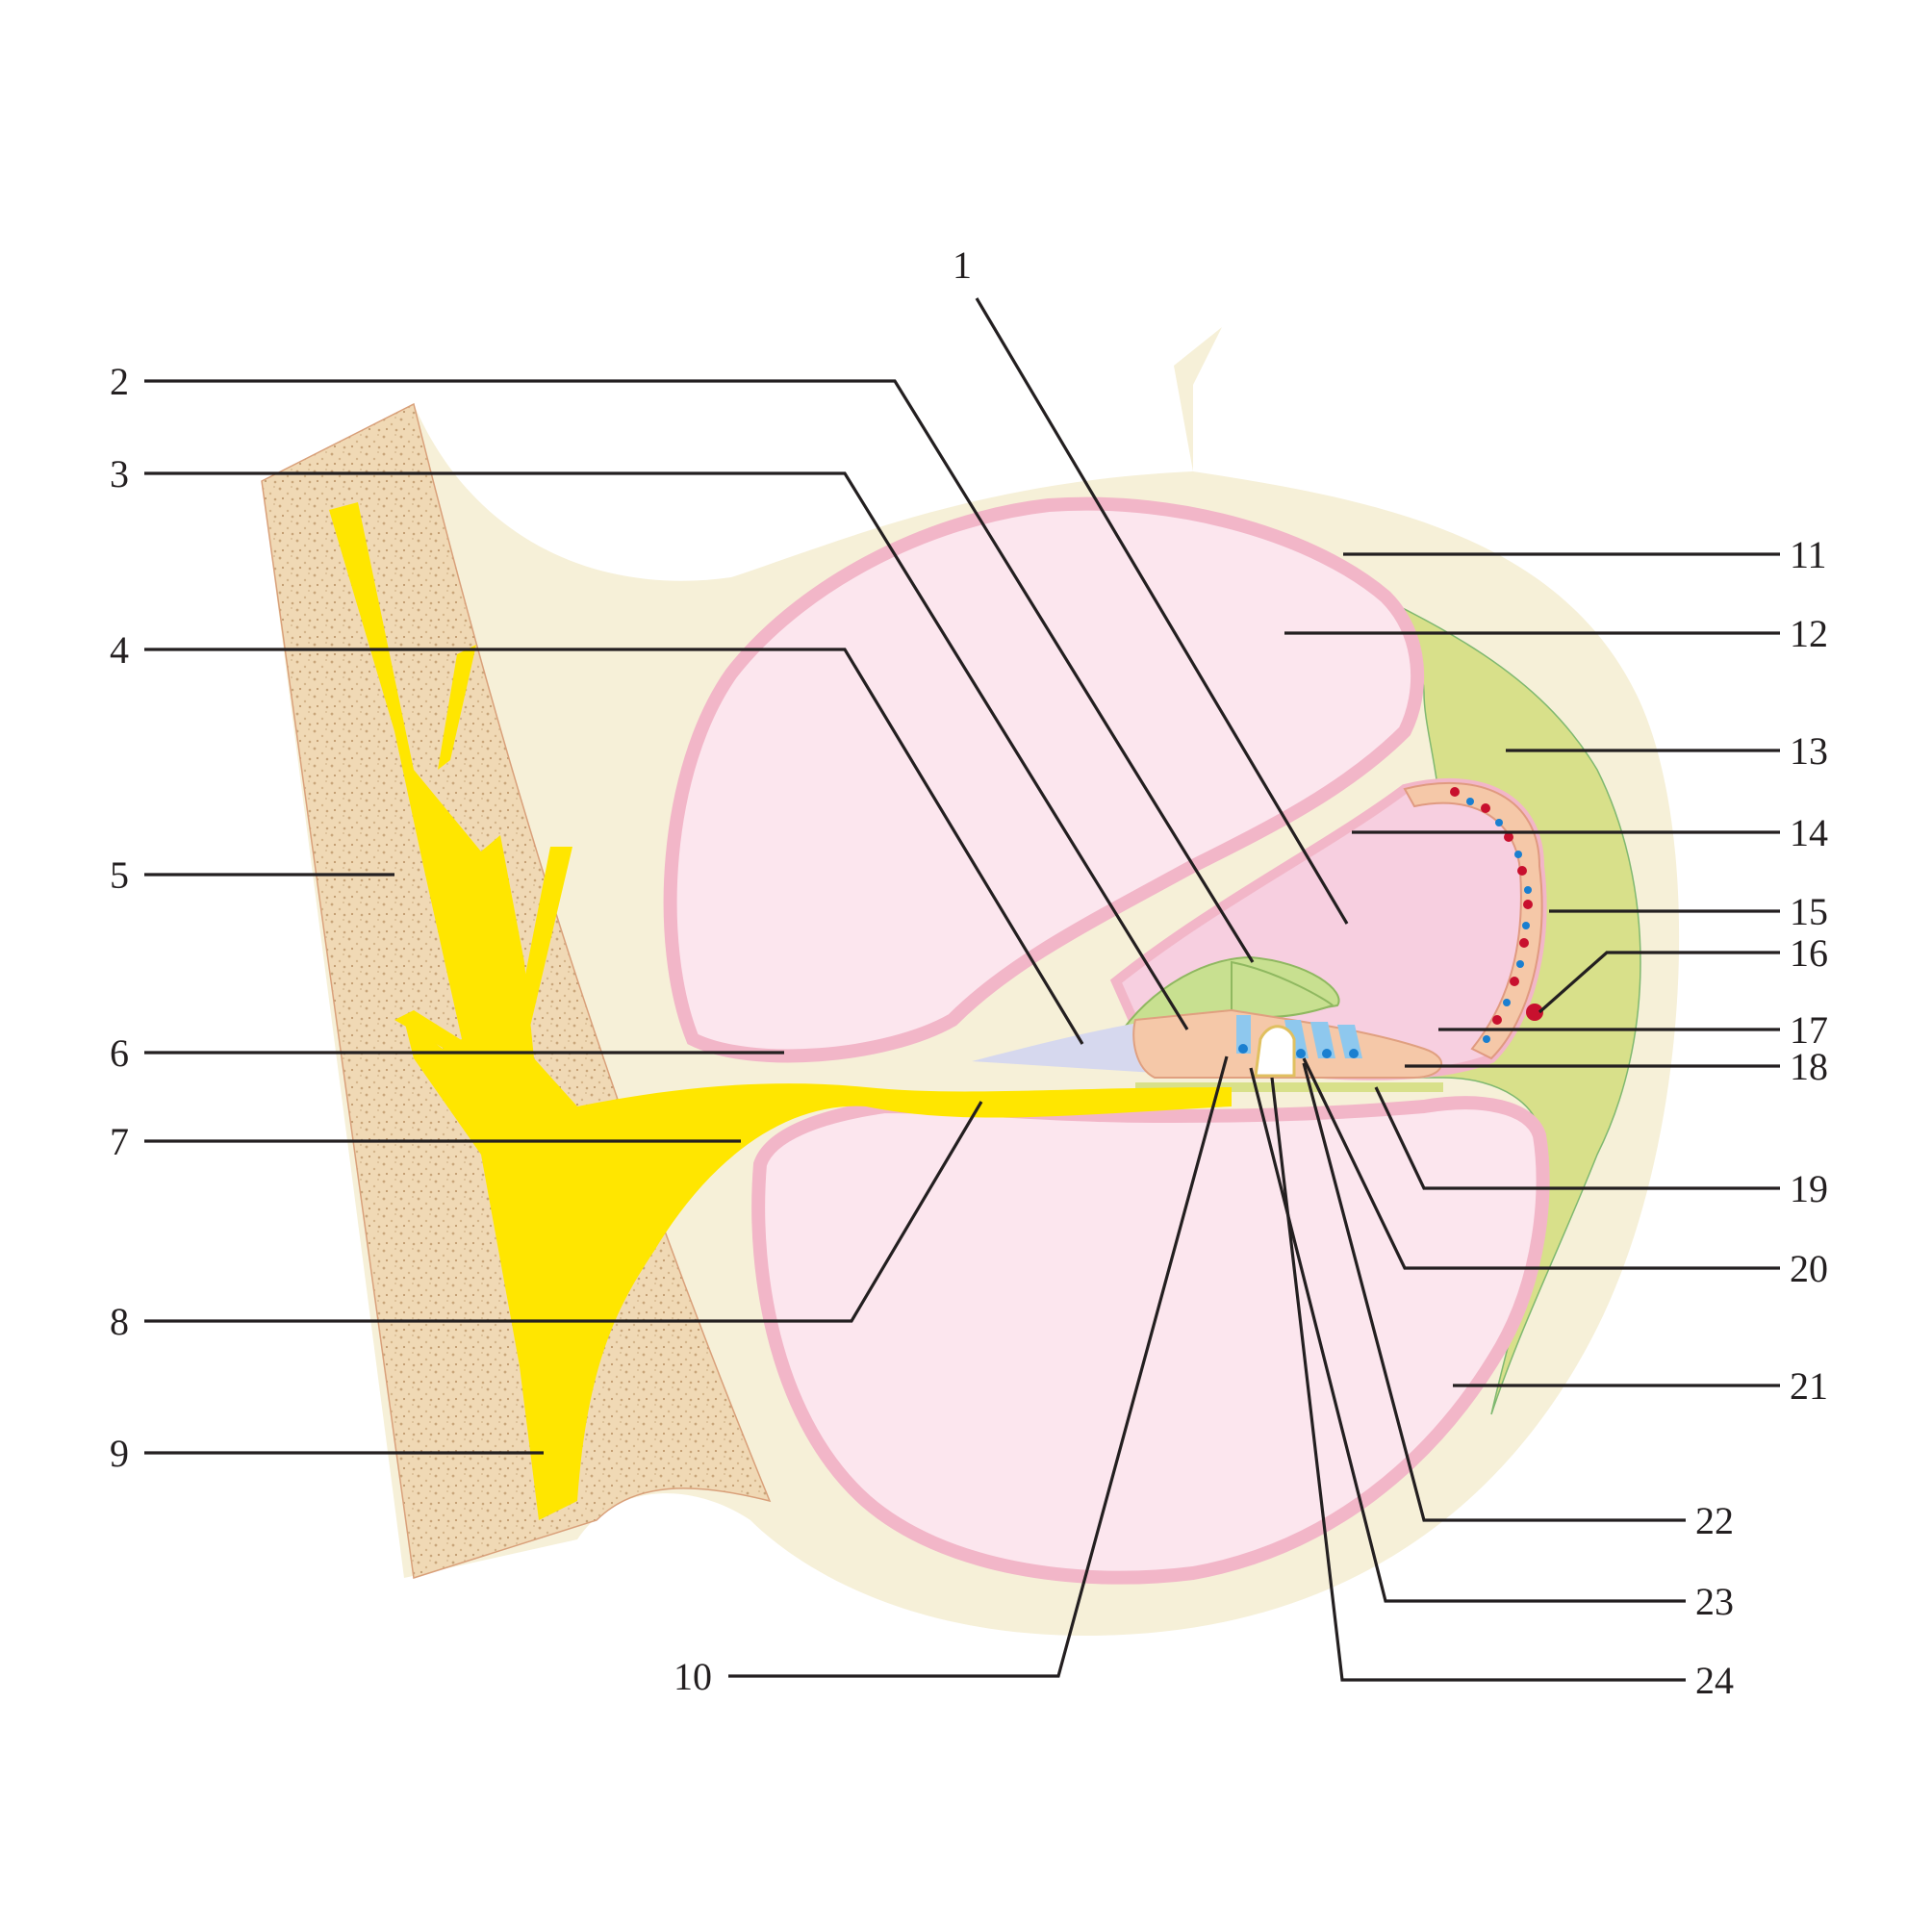 The image size is (1932, 1932). I want to click on nerve-branch-side, so click(442, 1041).